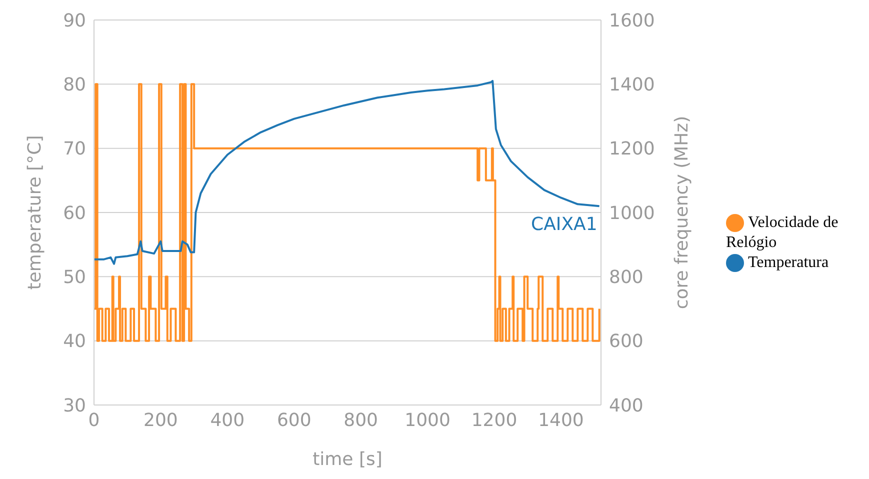  What do you see at coordinates (74, 405) in the screenshot?
I see `y-tick-label: 30` at bounding box center [74, 405].